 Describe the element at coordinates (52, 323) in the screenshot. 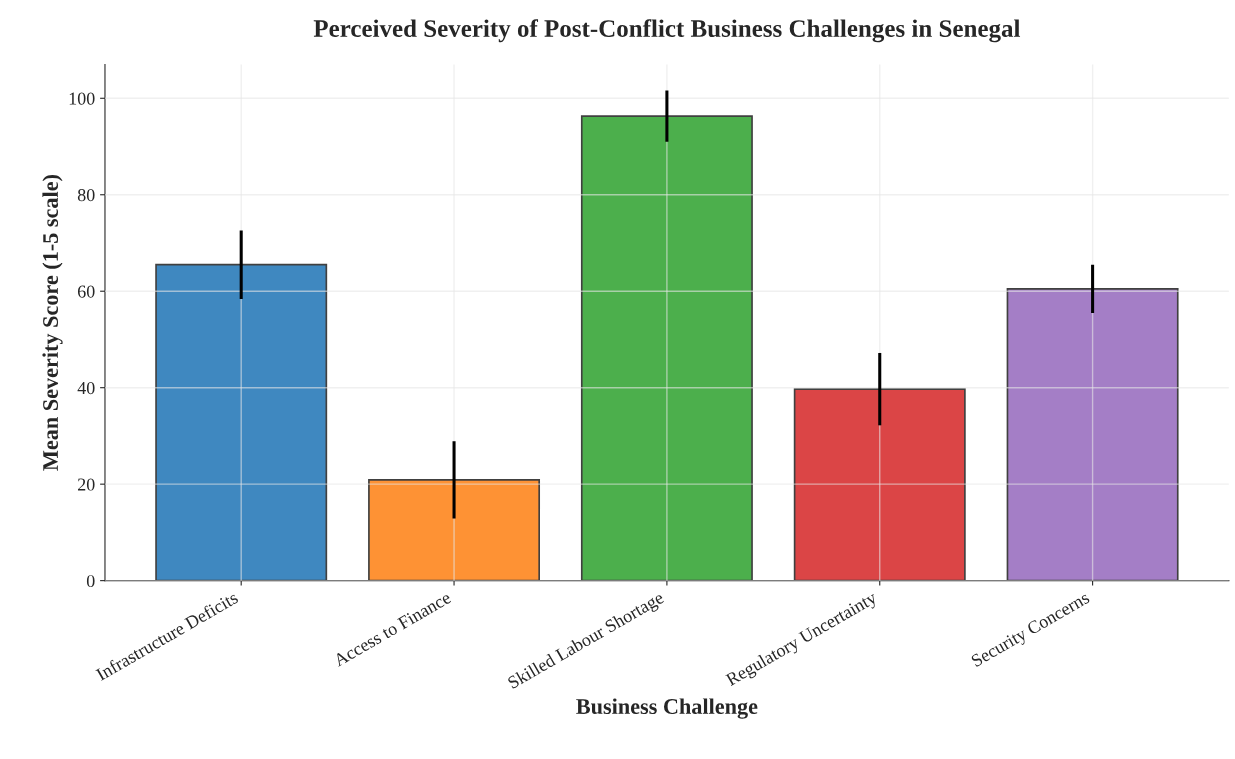

I see `y-axis-title: Mean Severity Score (1-5 scale)` at that location.